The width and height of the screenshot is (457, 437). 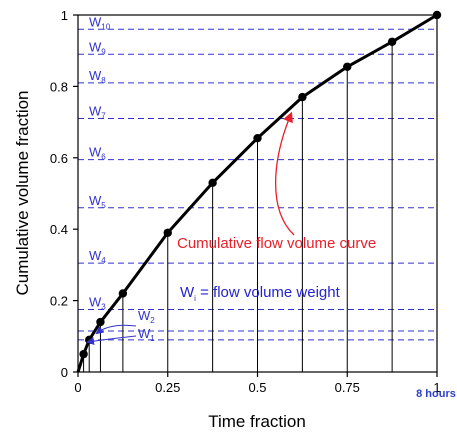 What do you see at coordinates (257, 421) in the screenshot?
I see `x-axis-title: Time fraction` at bounding box center [257, 421].